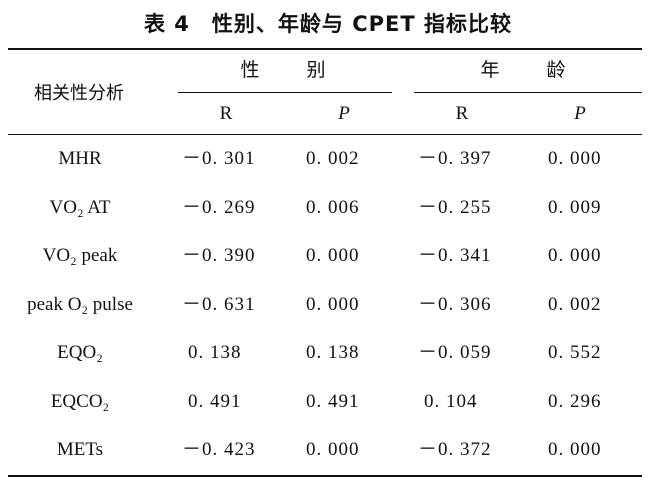 This screenshot has height=490, width=656. I want to click on subheader-r-age: R, so click(462, 113).